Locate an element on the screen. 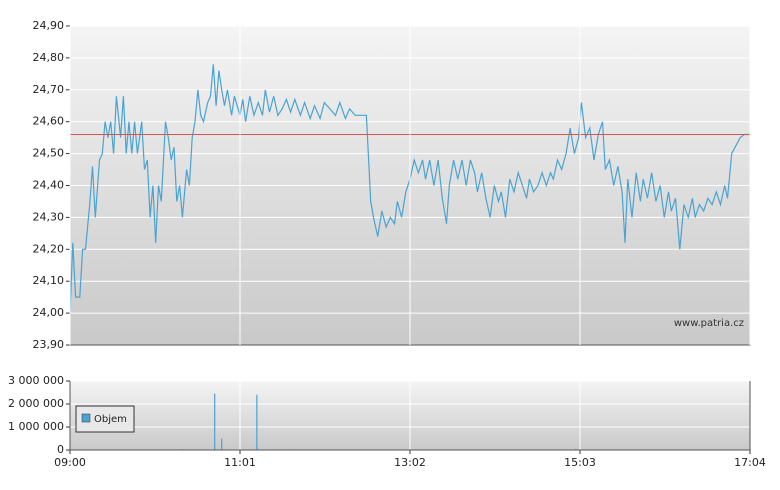 This screenshot has width=780, height=490. y-tick-label: 24,90 is located at coordinates (49, 25).